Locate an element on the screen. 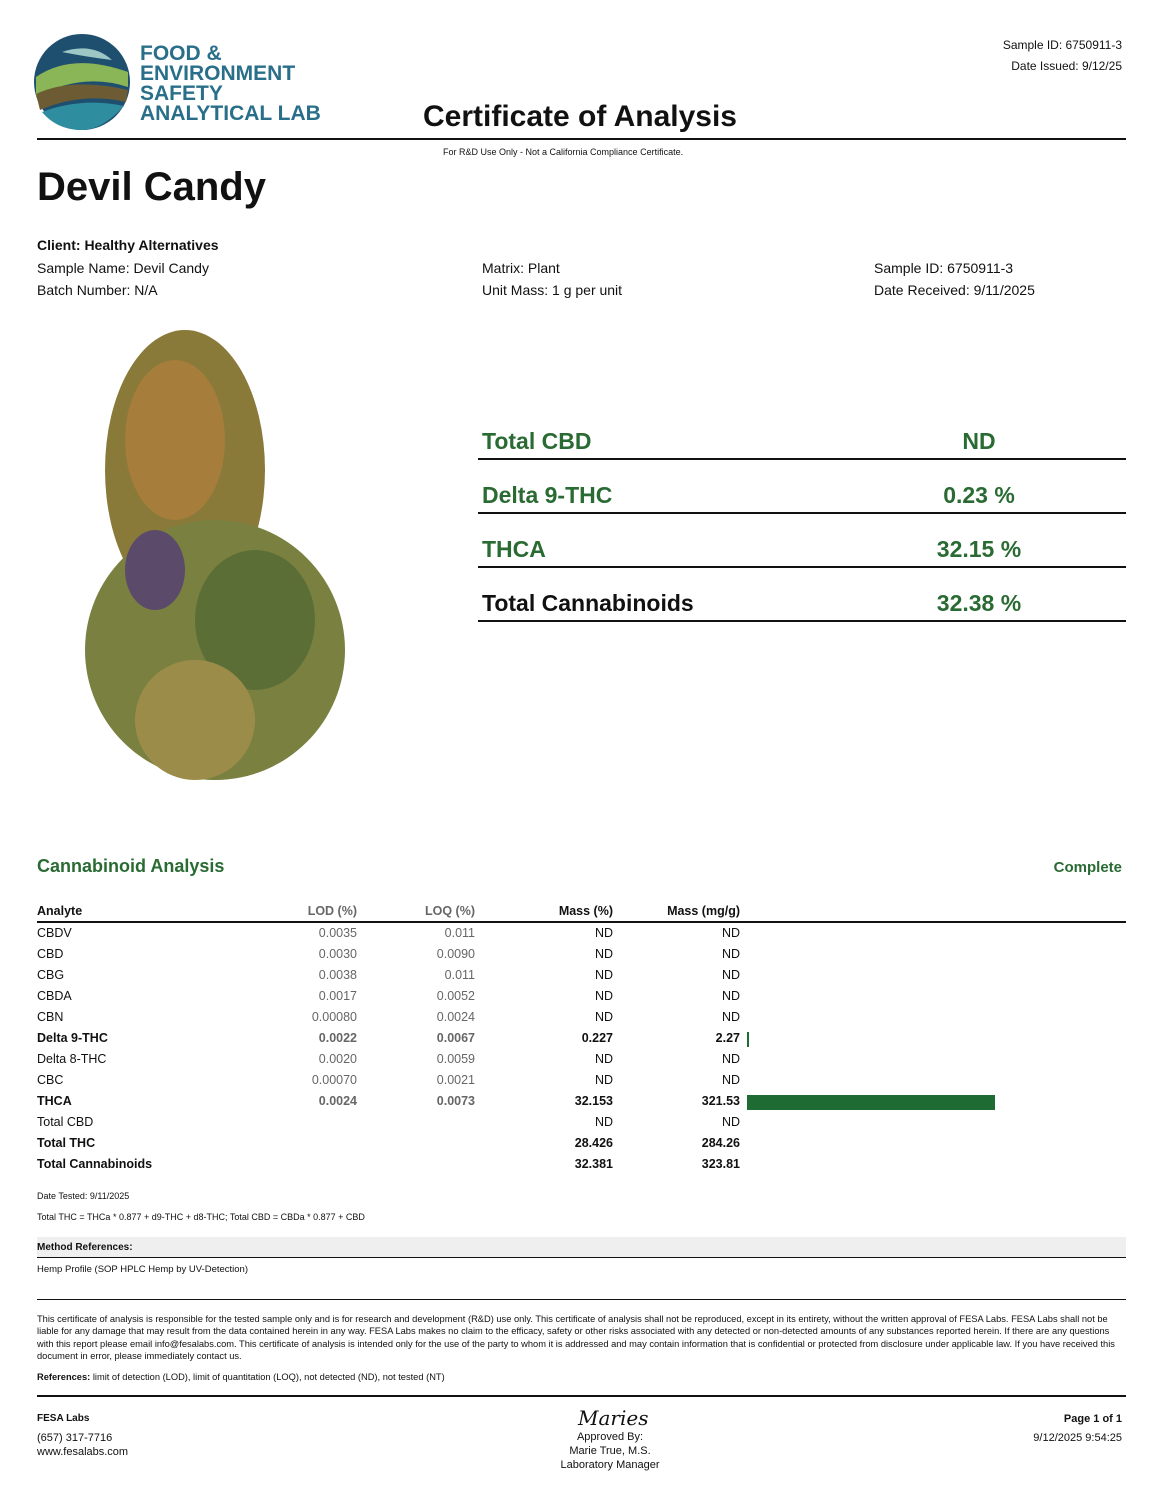  table-cell: 0.0073 is located at coordinates (455, 1101).